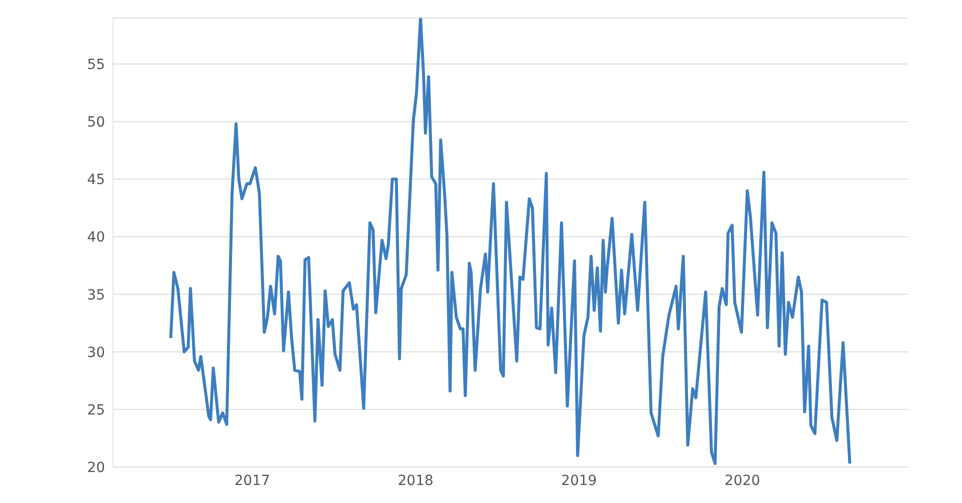 This screenshot has width=962, height=503. I want to click on x-tick-label: 2017, so click(252, 480).